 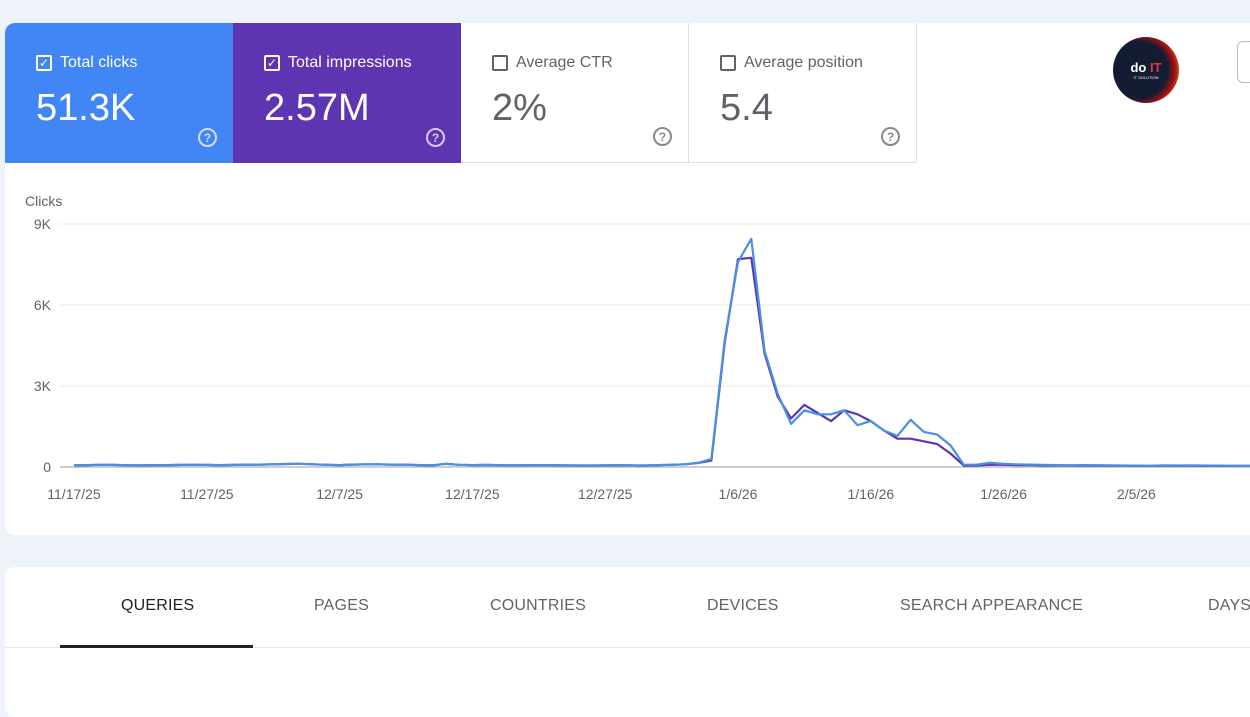 What do you see at coordinates (746, 108) in the screenshot?
I see `metric-value: 5.4` at bounding box center [746, 108].